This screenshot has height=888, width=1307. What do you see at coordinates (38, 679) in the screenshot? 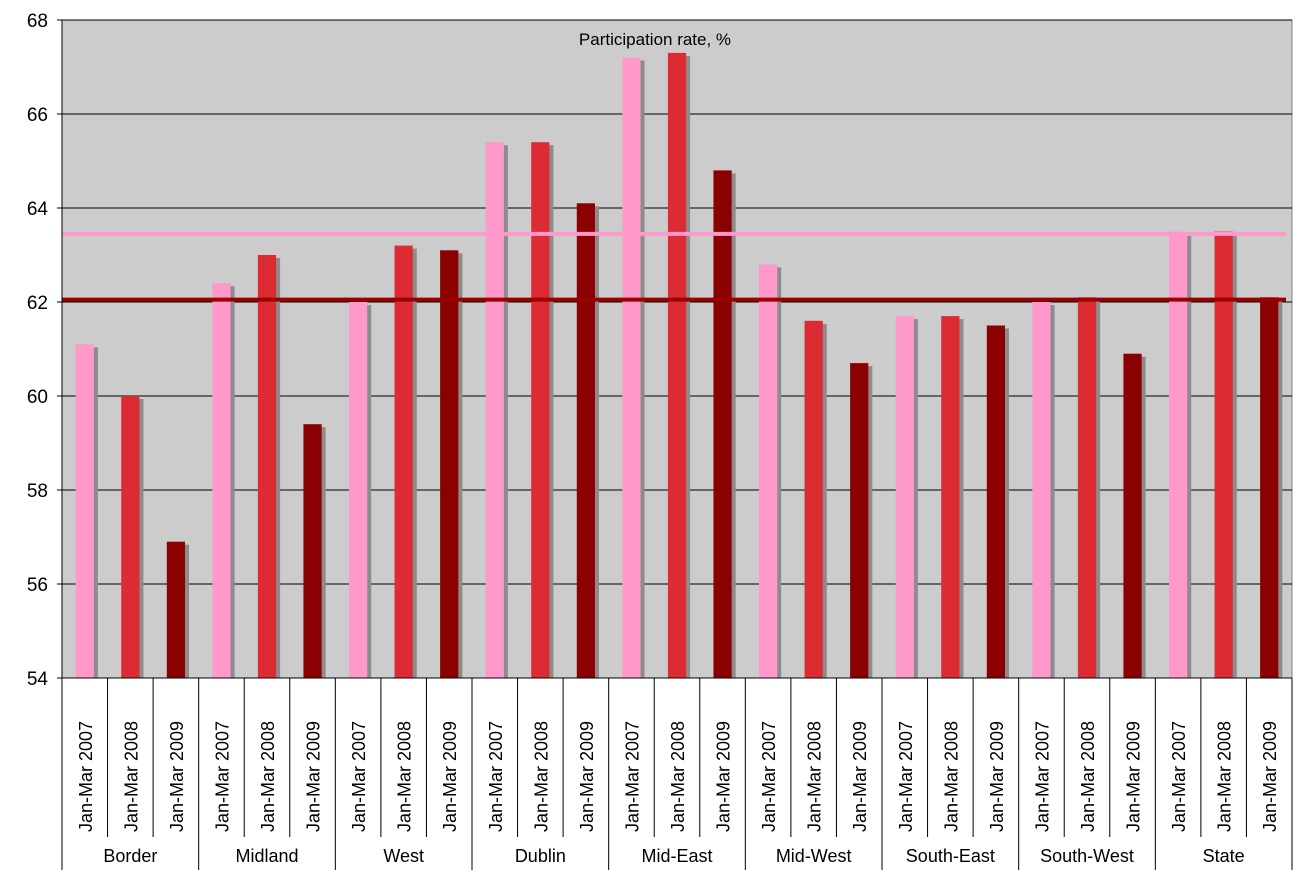
I see `y-tick-label: 54` at bounding box center [38, 679].